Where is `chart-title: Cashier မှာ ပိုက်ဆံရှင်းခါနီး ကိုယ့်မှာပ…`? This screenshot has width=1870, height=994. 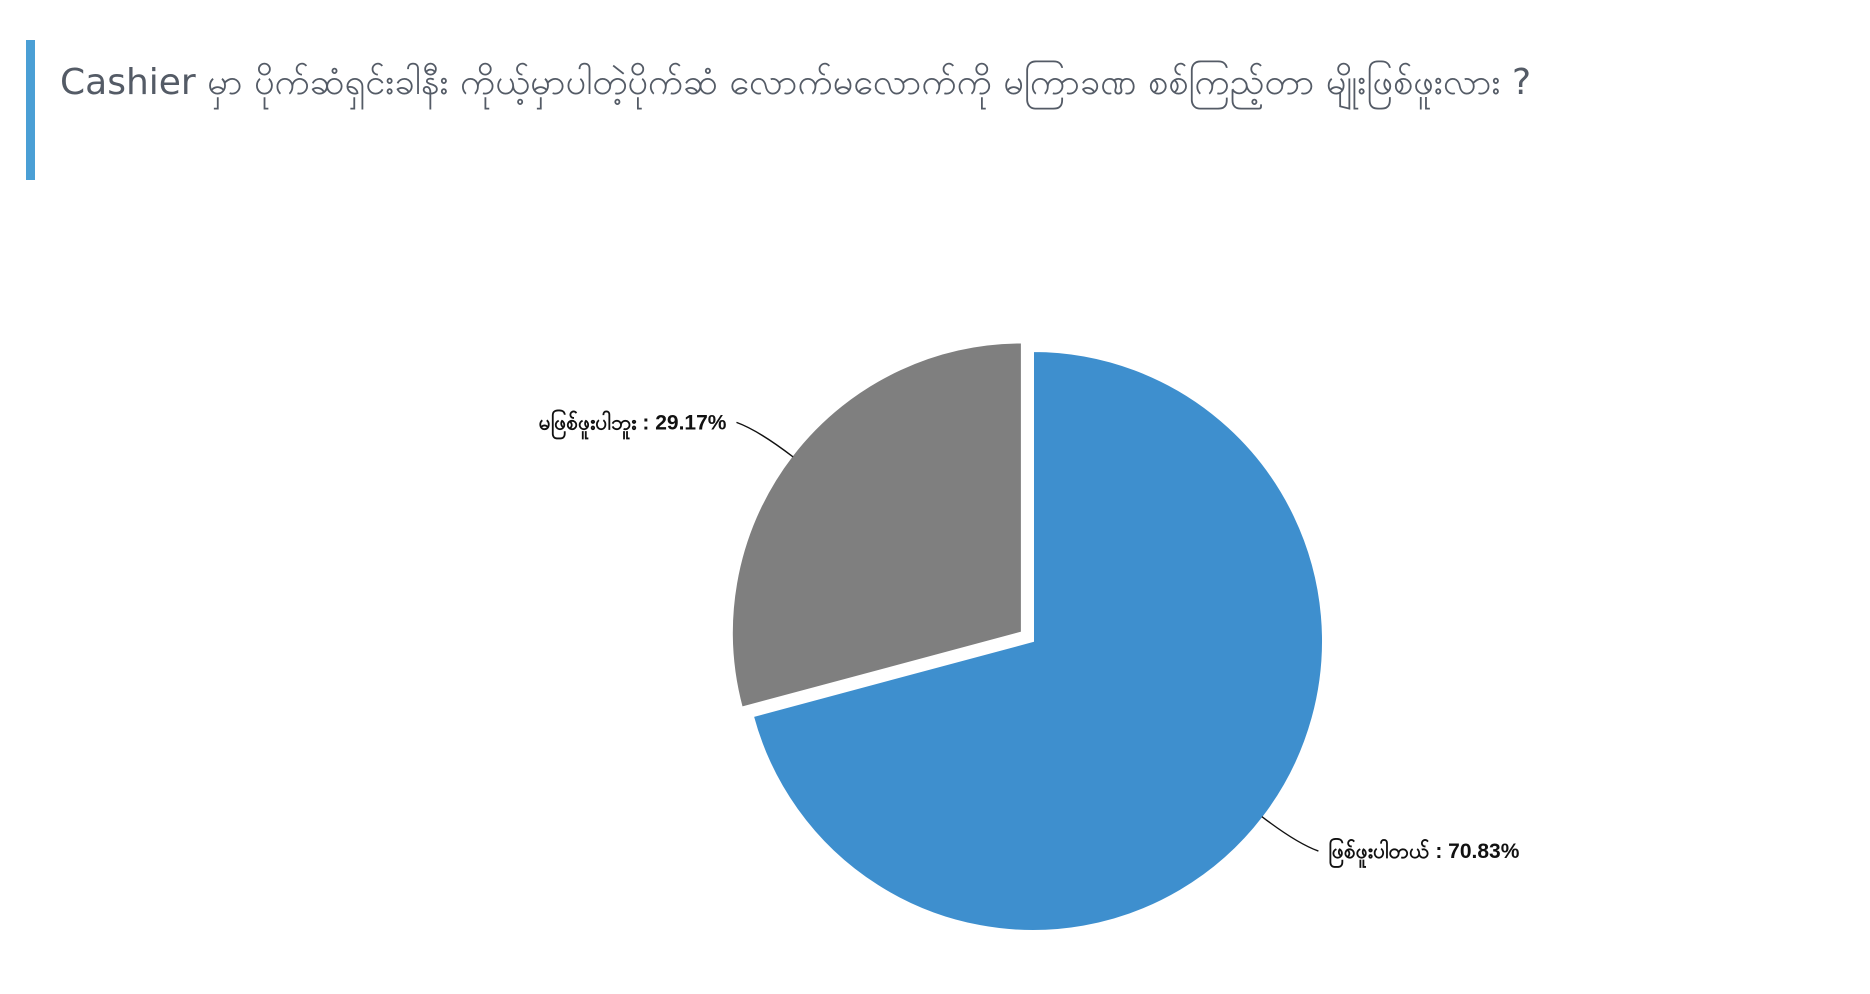 chart-title: Cashier မှာ ပိုက်ဆံရှင်းခါနီး ကိုယ့်မှာပ… is located at coordinates (796, 82).